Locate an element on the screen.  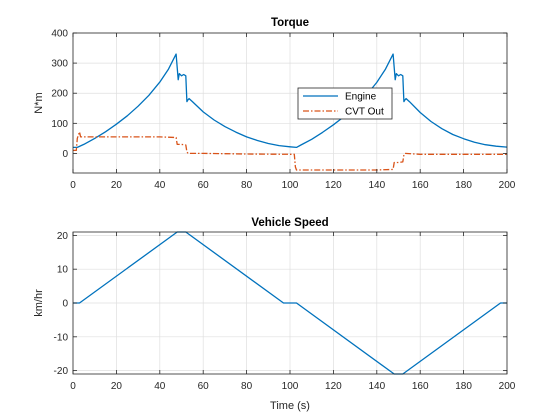
legend-engine-label: Engine is located at coordinates (361, 97).